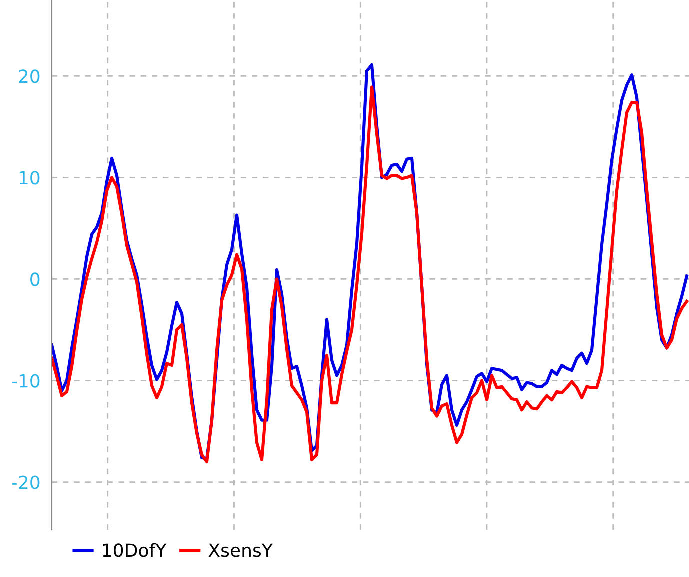  Describe the element at coordinates (30, 178) in the screenshot. I see `y-tick-label: 10` at that location.